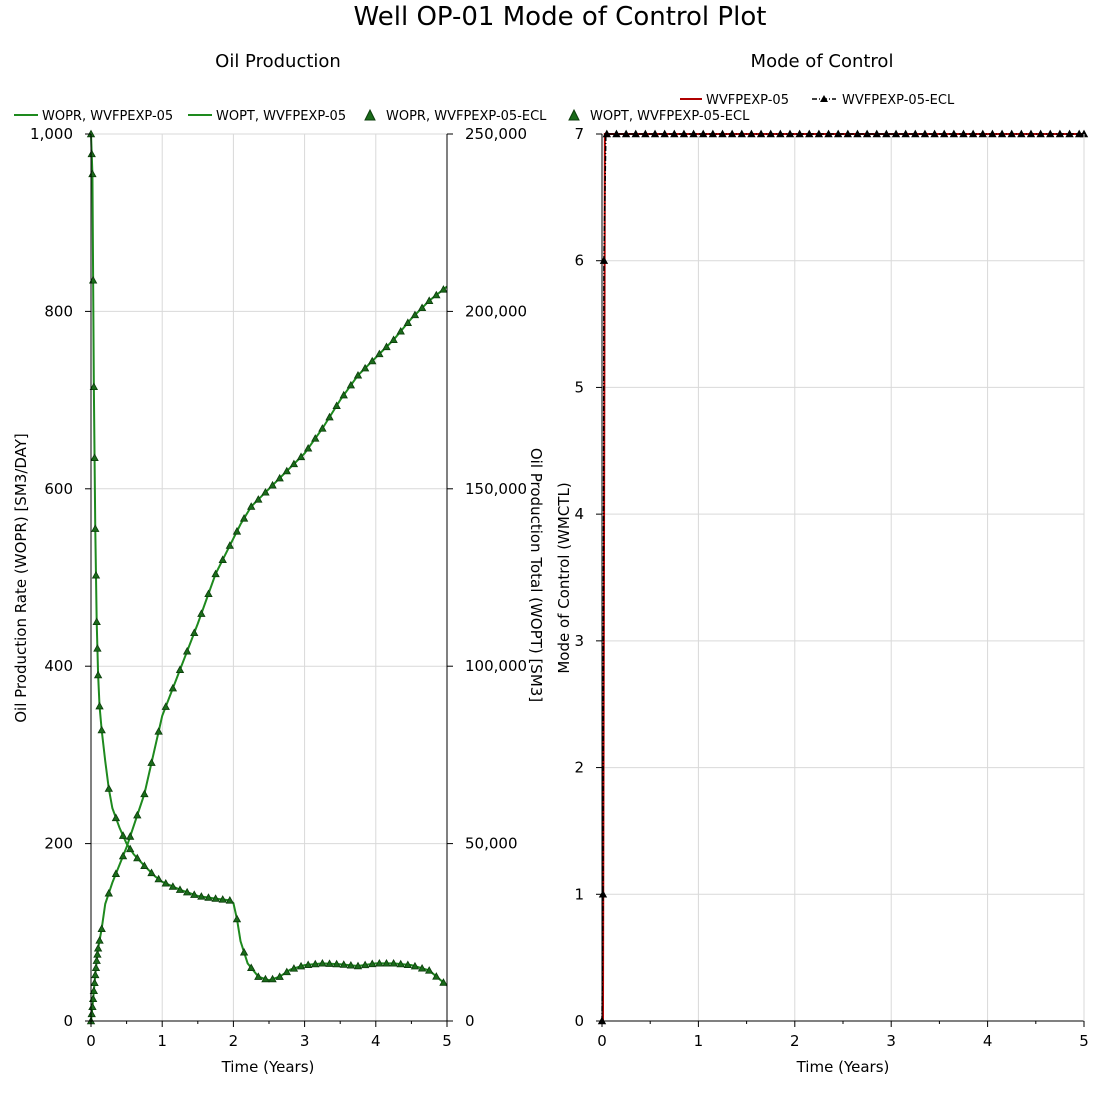  I want to click on x-tick-label: 2, so click(234, 1041).